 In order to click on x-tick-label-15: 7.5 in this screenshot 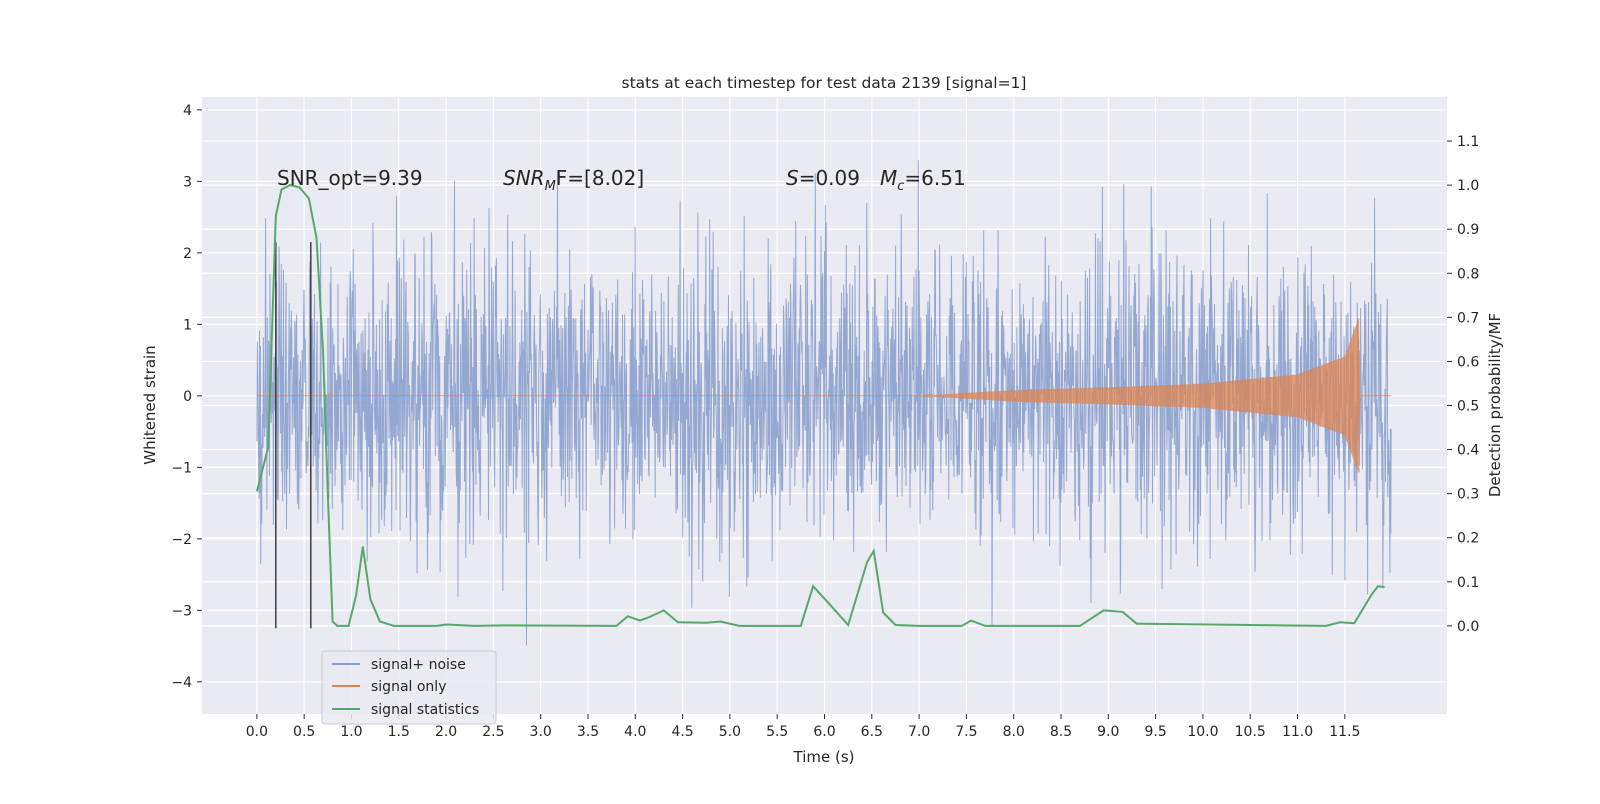, I will do `click(966, 732)`.